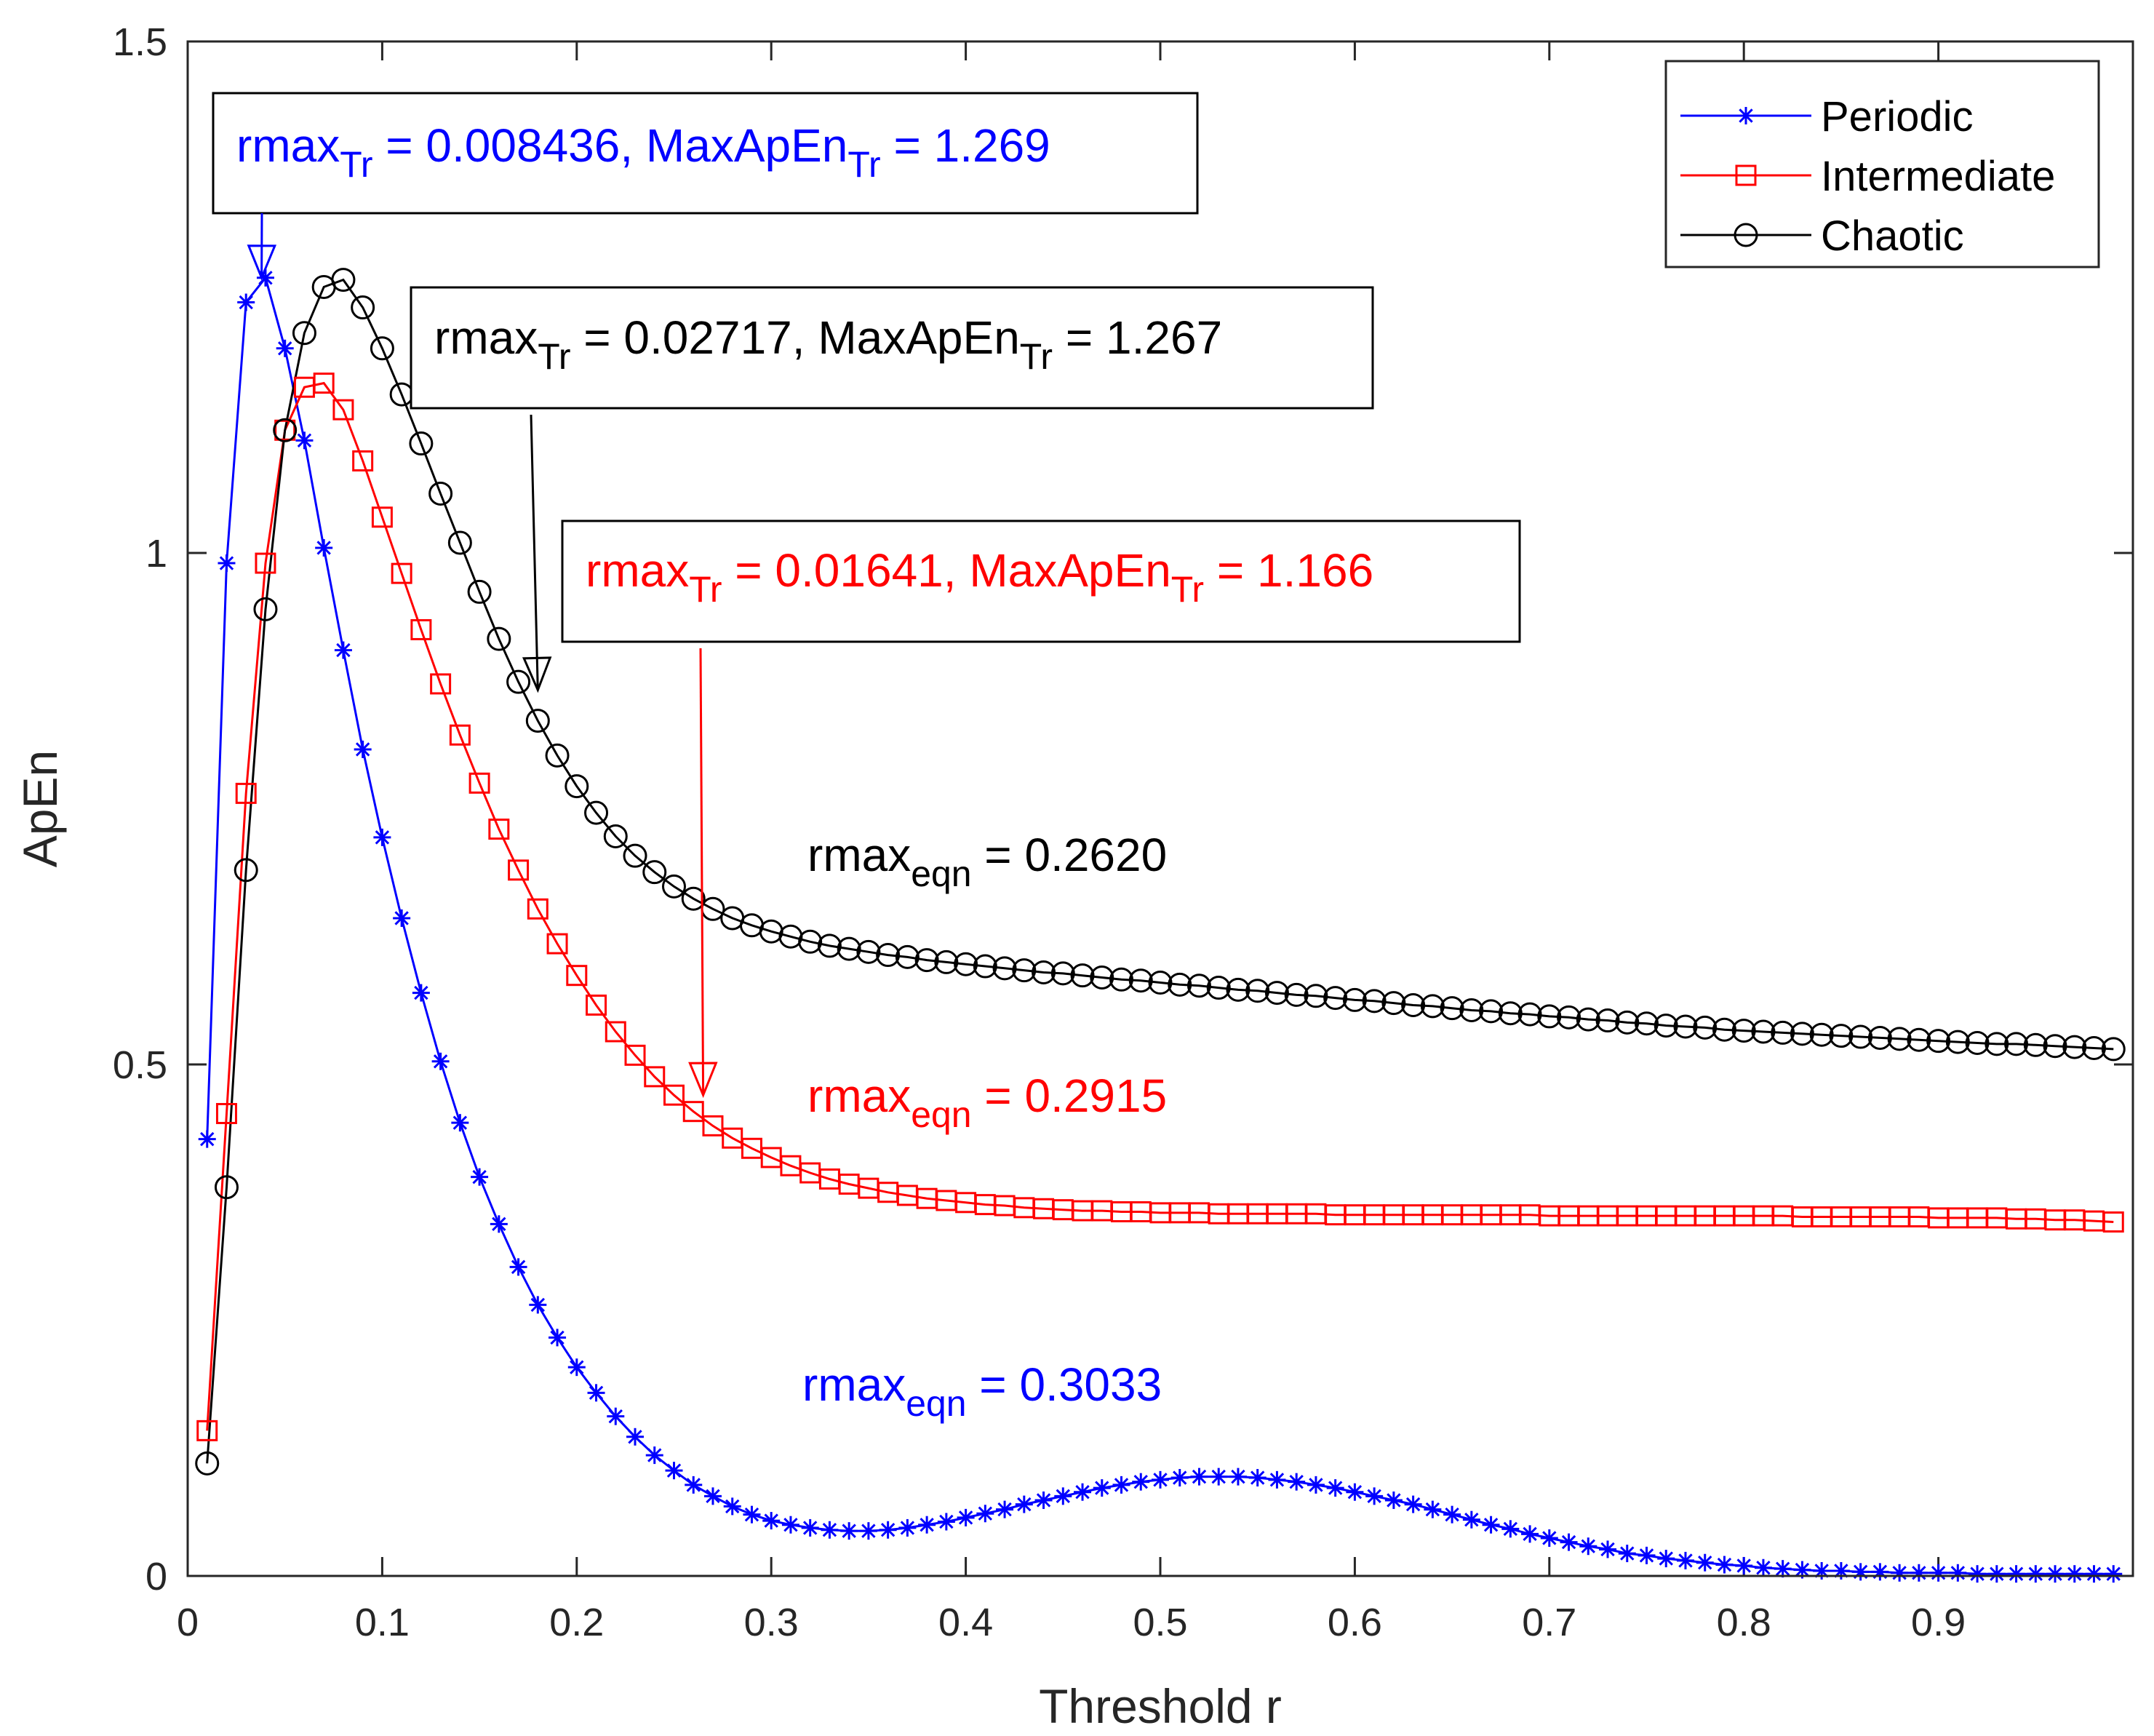 This screenshot has width=2154, height=1736. Describe the element at coordinates (537, 674) in the screenshot. I see `chaotic-arrow-head` at that location.